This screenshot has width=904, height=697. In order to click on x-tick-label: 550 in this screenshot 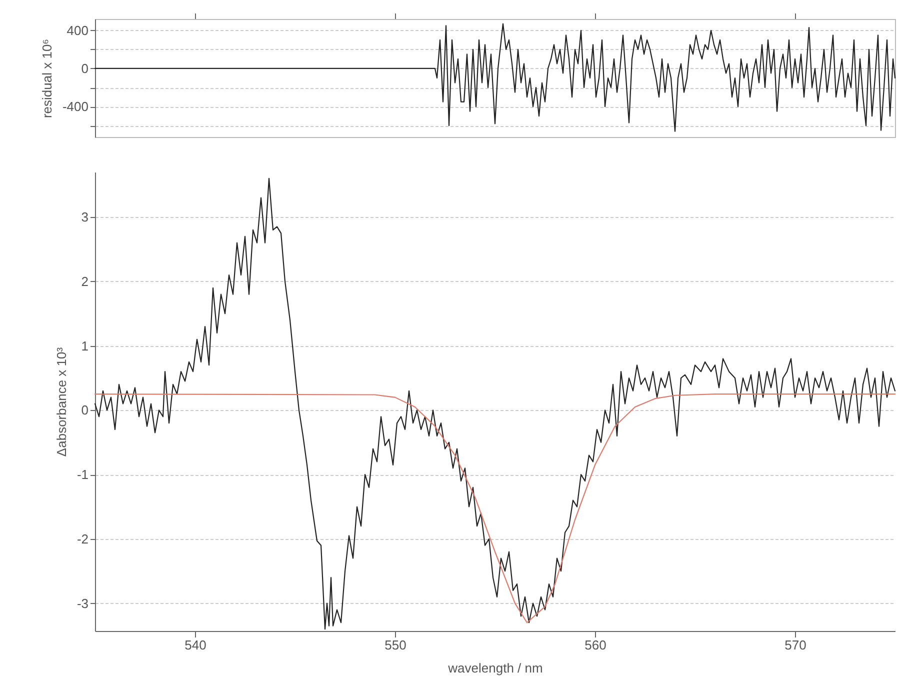, I will do `click(395, 645)`.